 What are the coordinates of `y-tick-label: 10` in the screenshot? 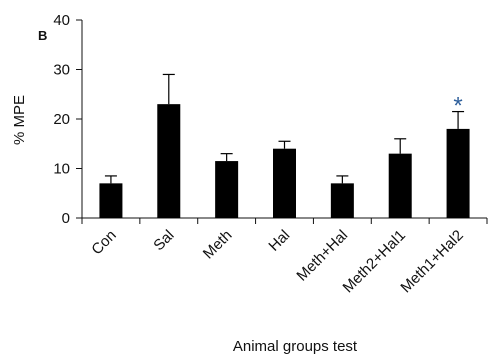 It's located at (61, 169).